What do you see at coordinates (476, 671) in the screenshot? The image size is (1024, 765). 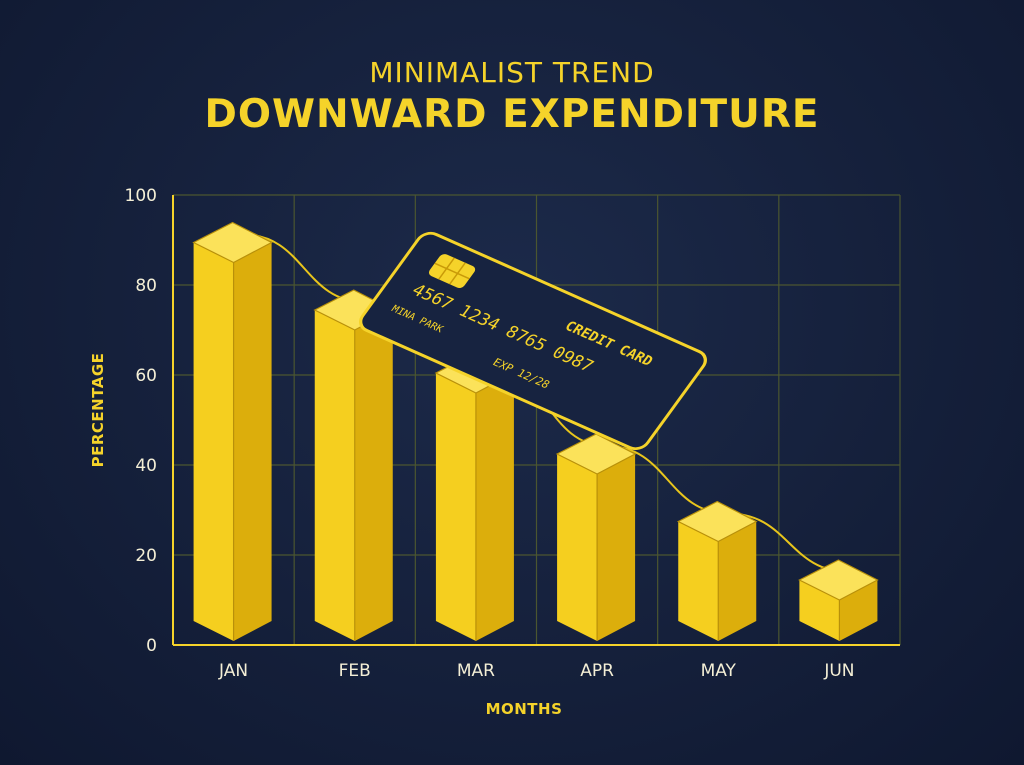 I see `x-tick-label: MAR` at bounding box center [476, 671].